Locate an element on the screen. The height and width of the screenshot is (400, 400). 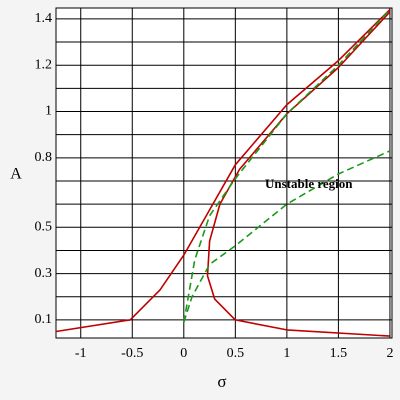
y-tick-label: 0.3 is located at coordinates (44, 273).